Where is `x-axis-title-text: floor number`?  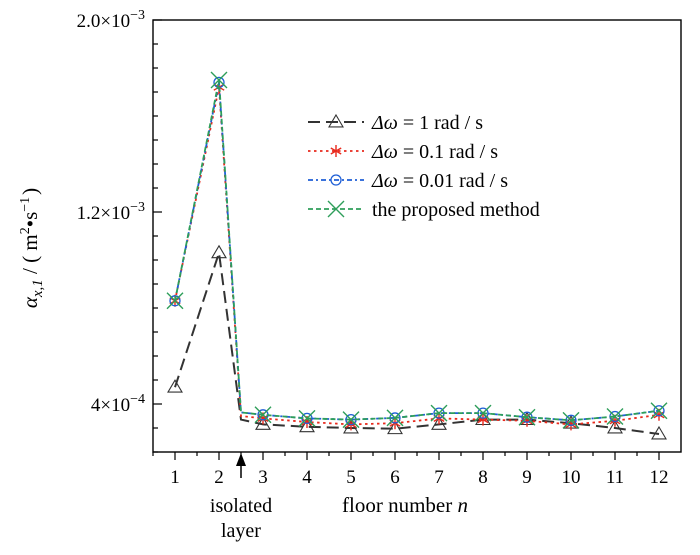 x-axis-title-text: floor number is located at coordinates (399, 505).